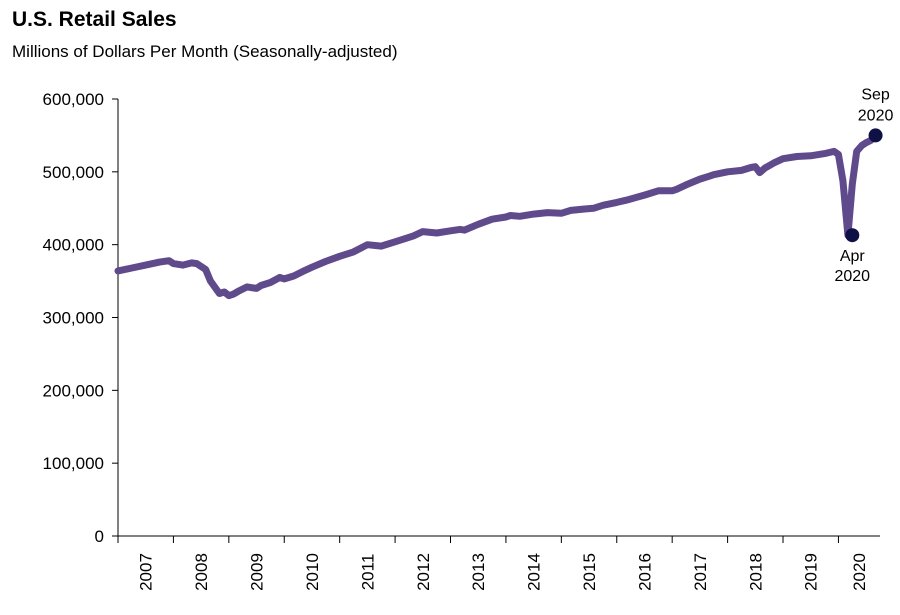  I want to click on y-tick-label: 200,000, so click(73, 390).